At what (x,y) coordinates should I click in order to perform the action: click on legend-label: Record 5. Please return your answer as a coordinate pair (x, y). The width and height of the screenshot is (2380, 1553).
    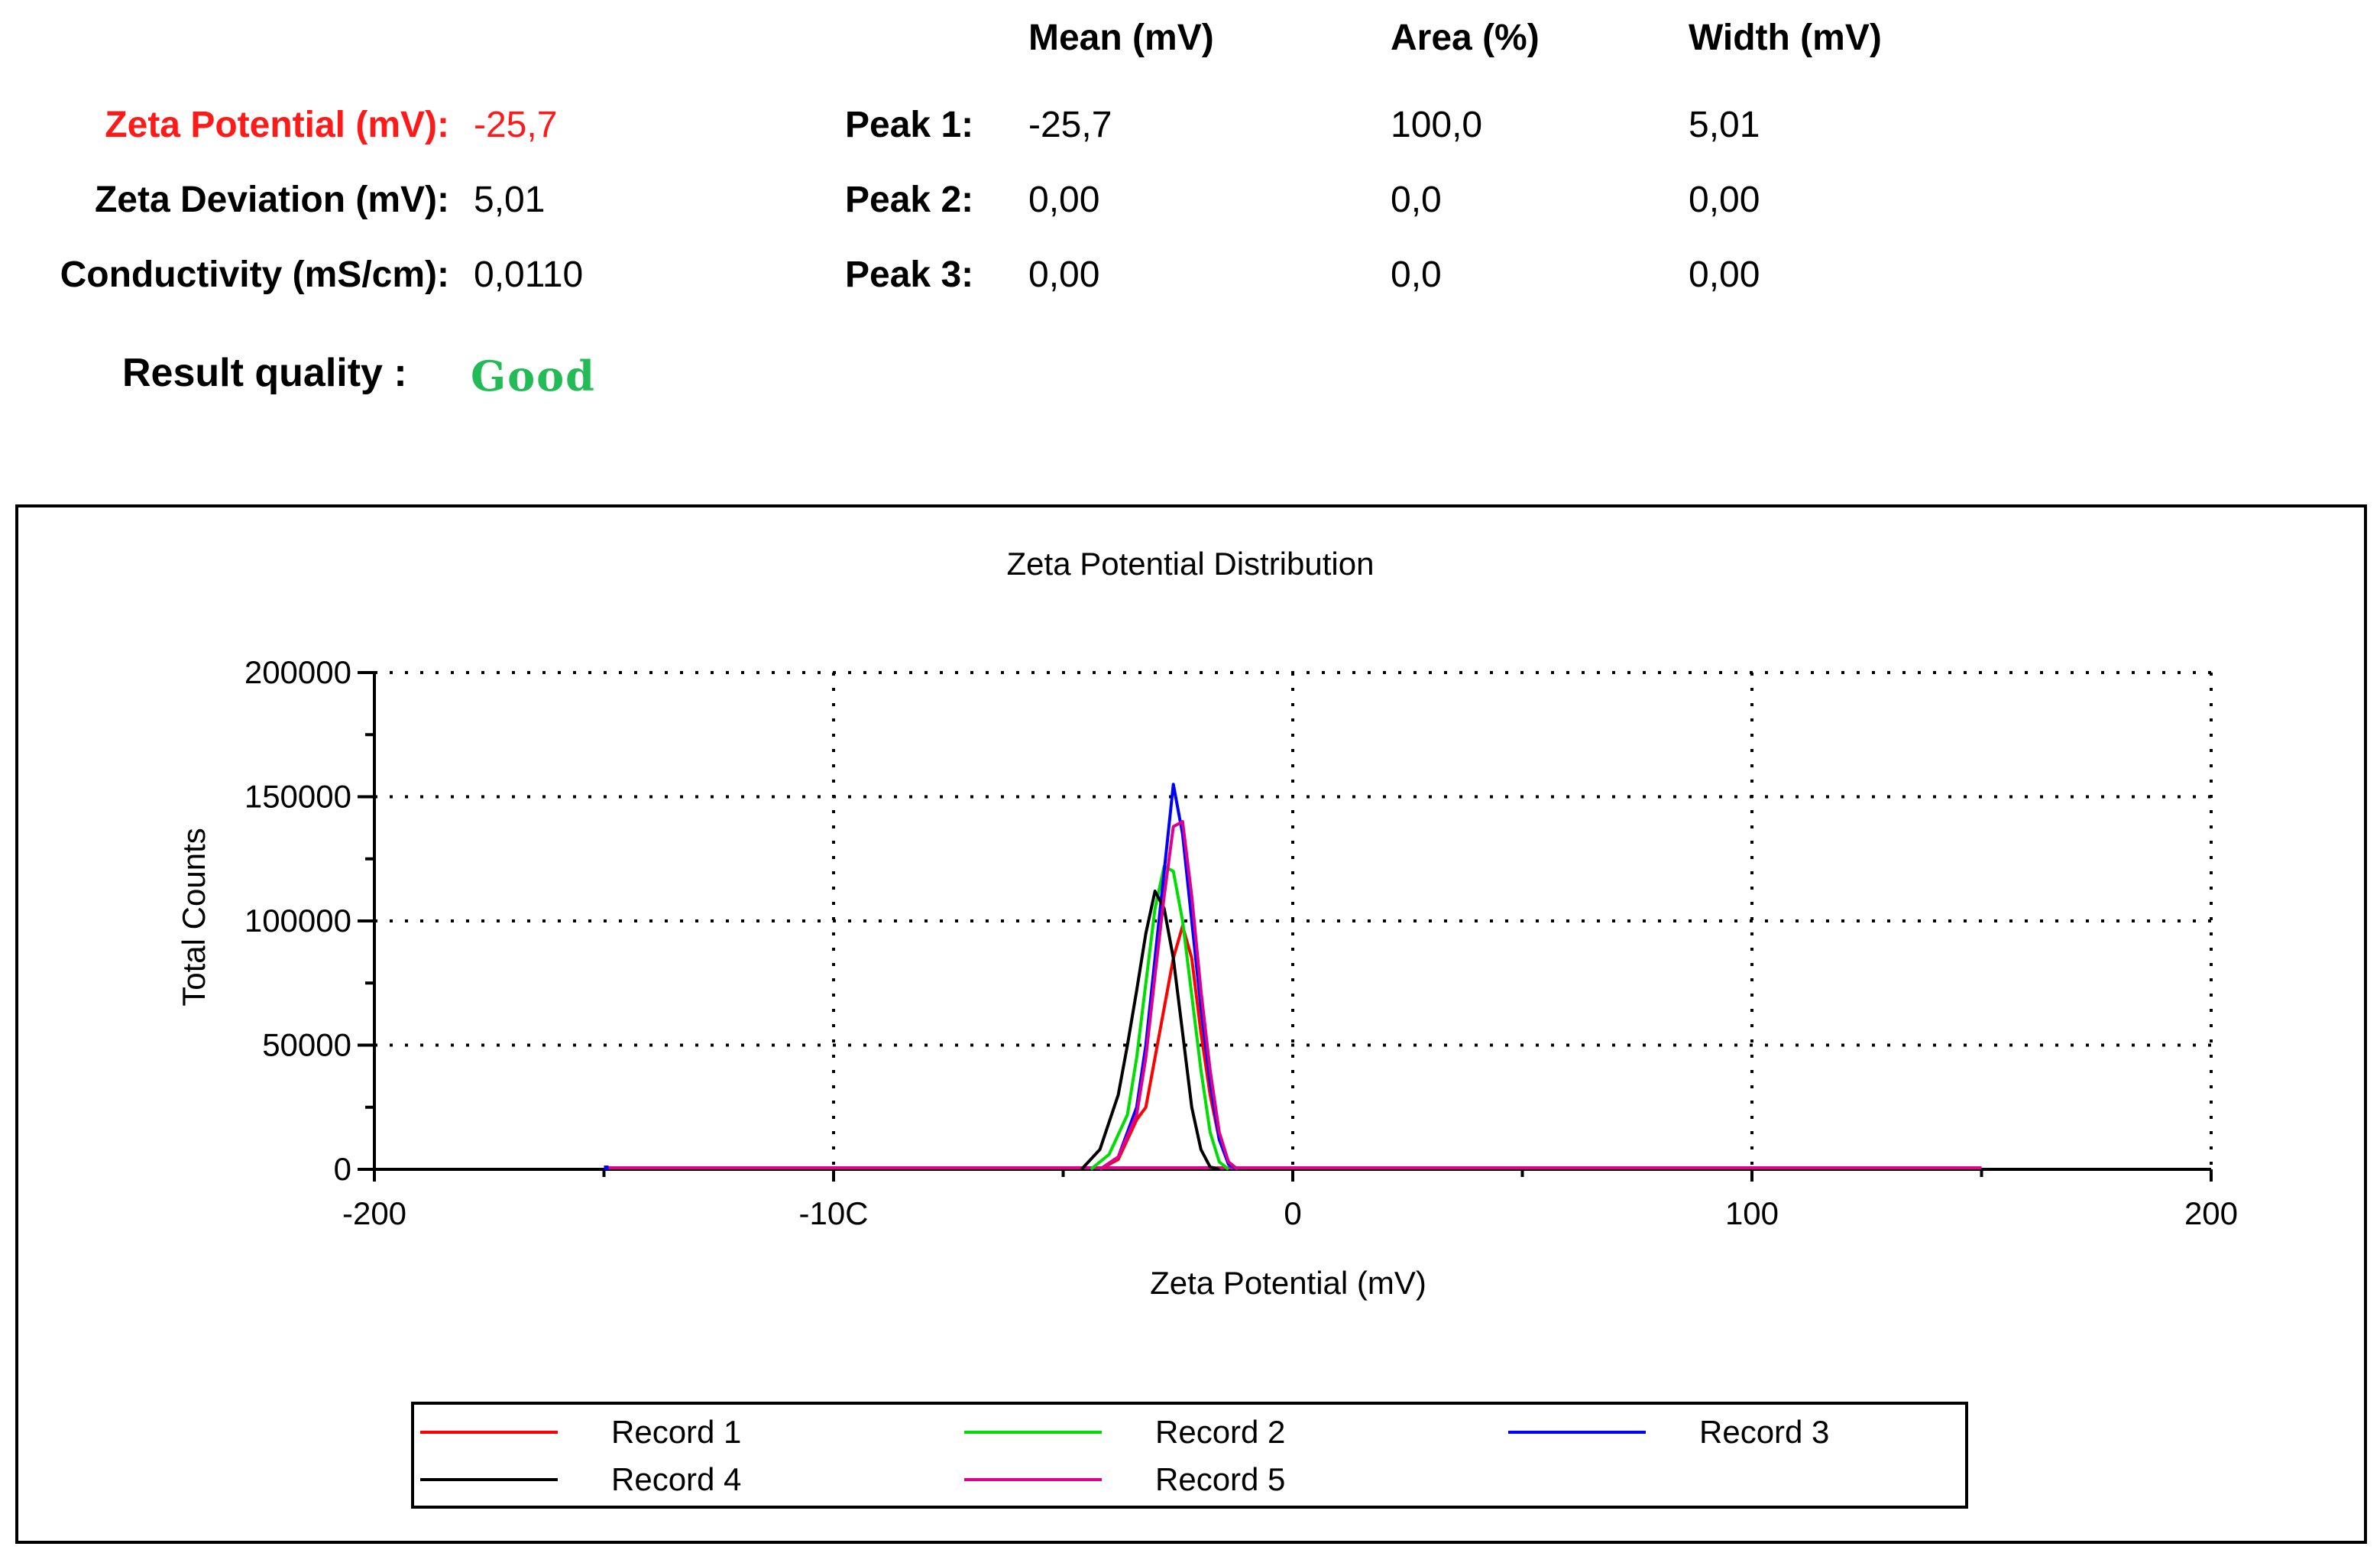
    Looking at the image, I should click on (1220, 1479).